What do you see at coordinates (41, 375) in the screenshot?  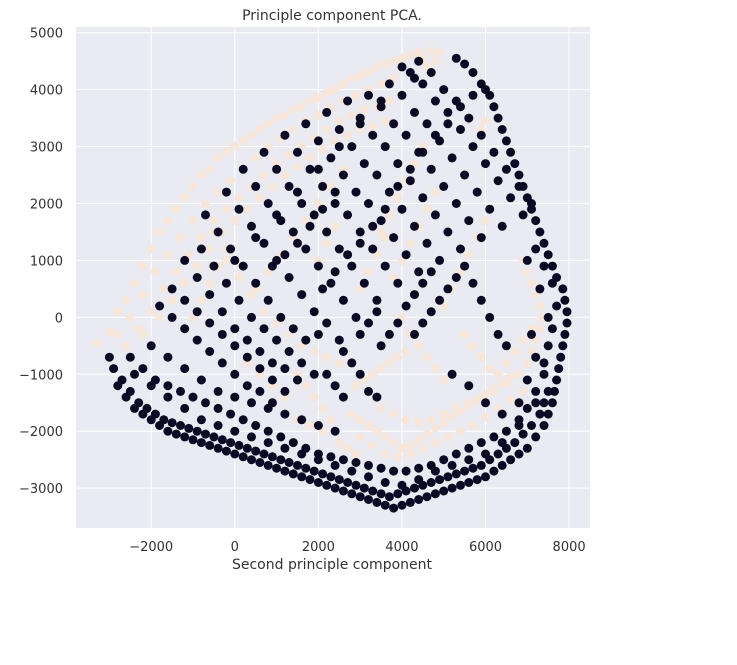 I see `y-tick-label: −1000` at bounding box center [41, 375].